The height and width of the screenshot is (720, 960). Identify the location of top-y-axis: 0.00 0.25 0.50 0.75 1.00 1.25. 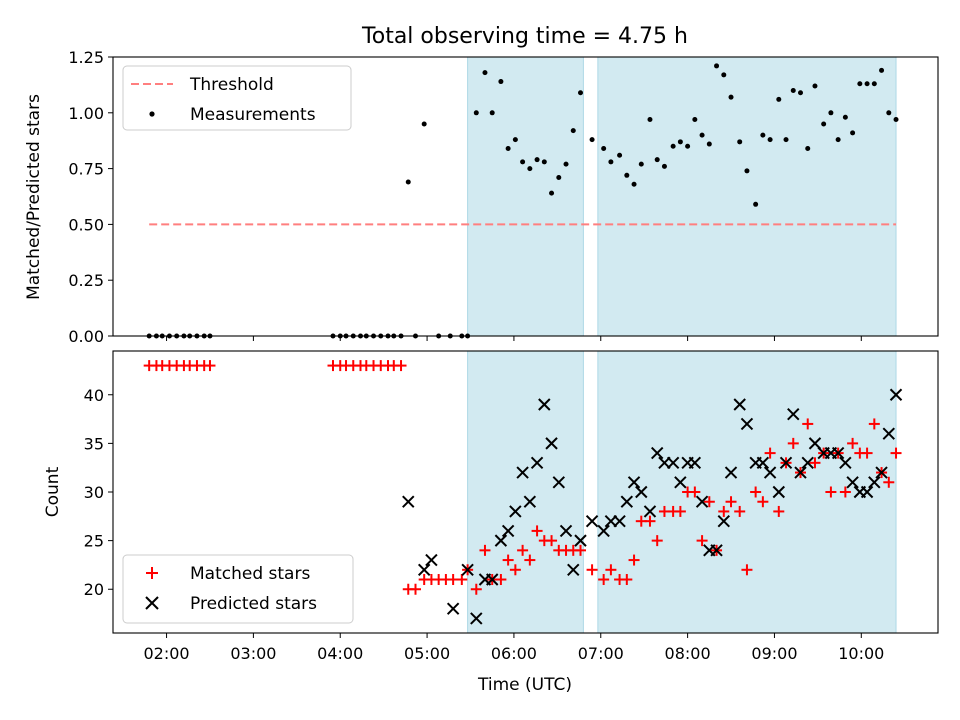
(90, 197).